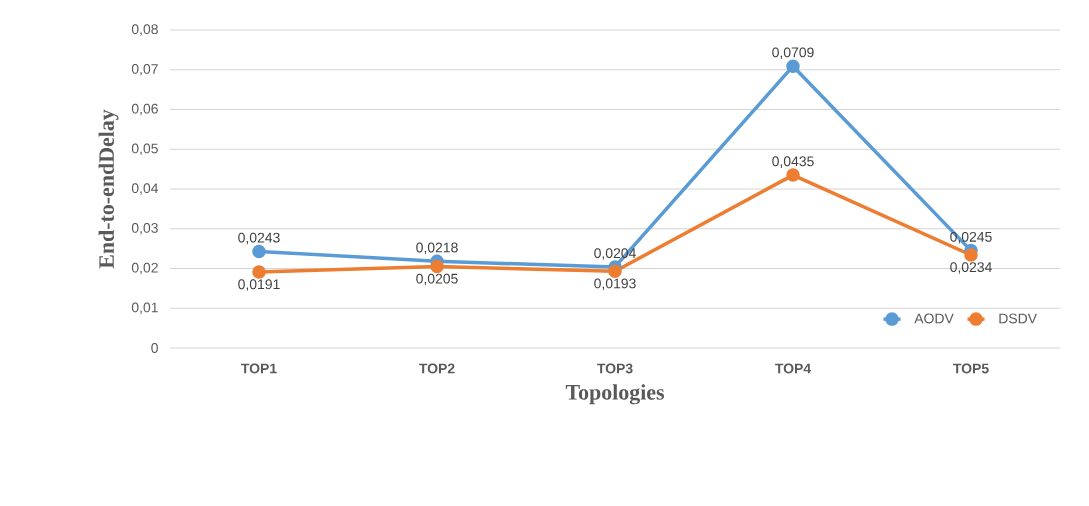 The height and width of the screenshot is (506, 1089). I want to click on y-tick-label: 0,07, so click(144, 69).